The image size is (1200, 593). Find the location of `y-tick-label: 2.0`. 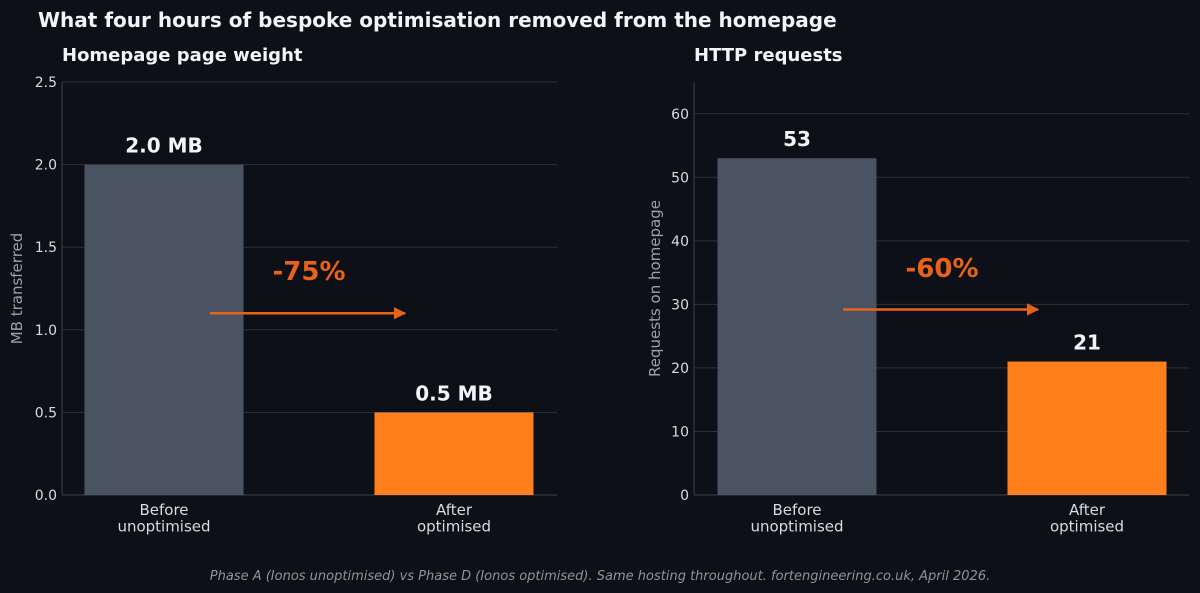

y-tick-label: 2.0 is located at coordinates (46, 166).